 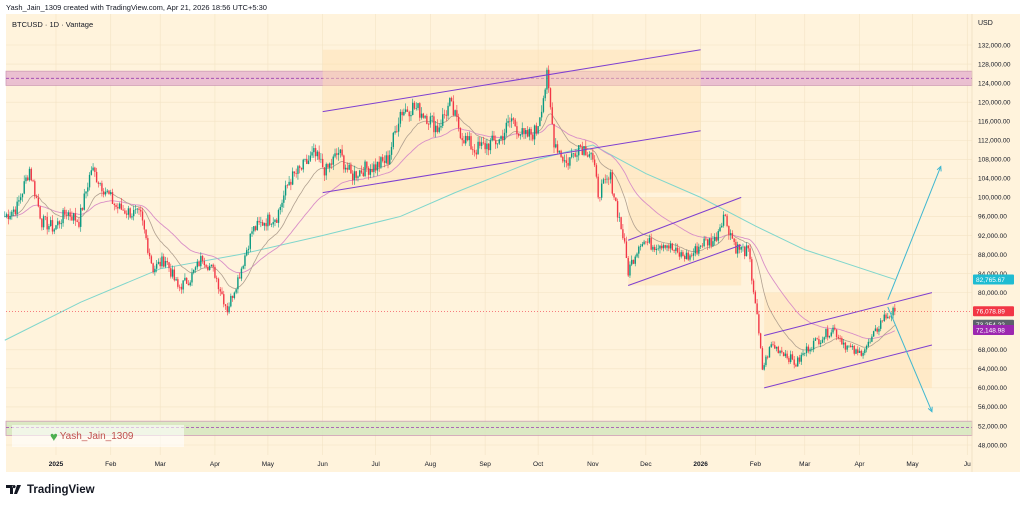 What do you see at coordinates (56, 464) in the screenshot?
I see `time-tick-label: 2025` at bounding box center [56, 464].